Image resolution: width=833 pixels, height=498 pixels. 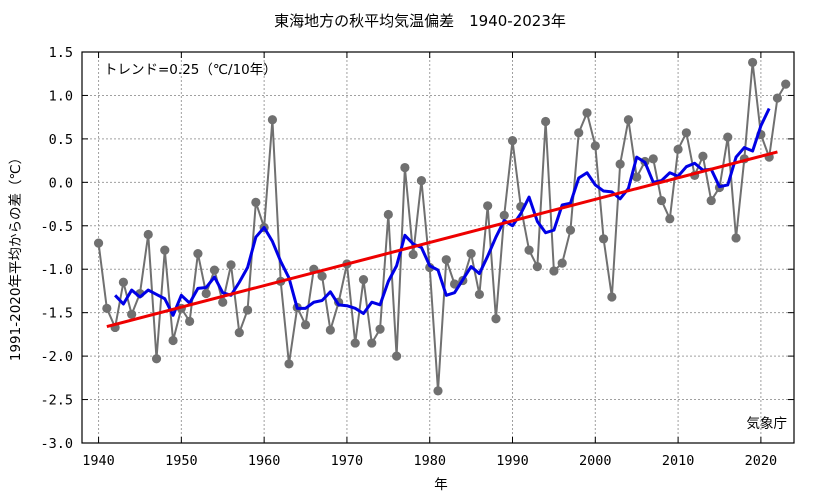 What do you see at coordinates (767, 424) in the screenshot?
I see `source-label: 気象庁` at bounding box center [767, 424].